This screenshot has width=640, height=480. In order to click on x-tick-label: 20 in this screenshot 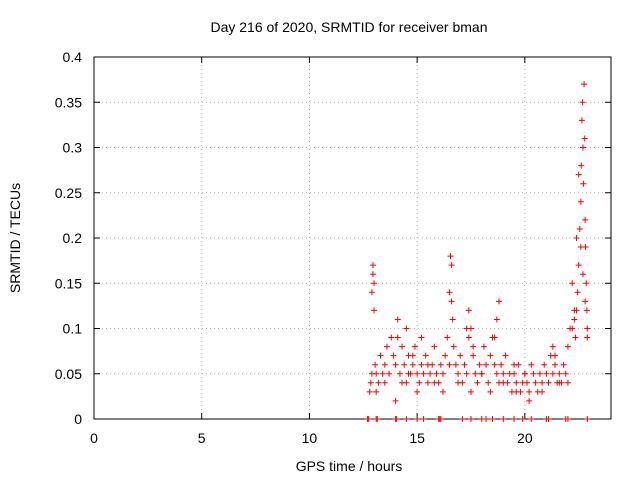, I will do `click(525, 438)`.